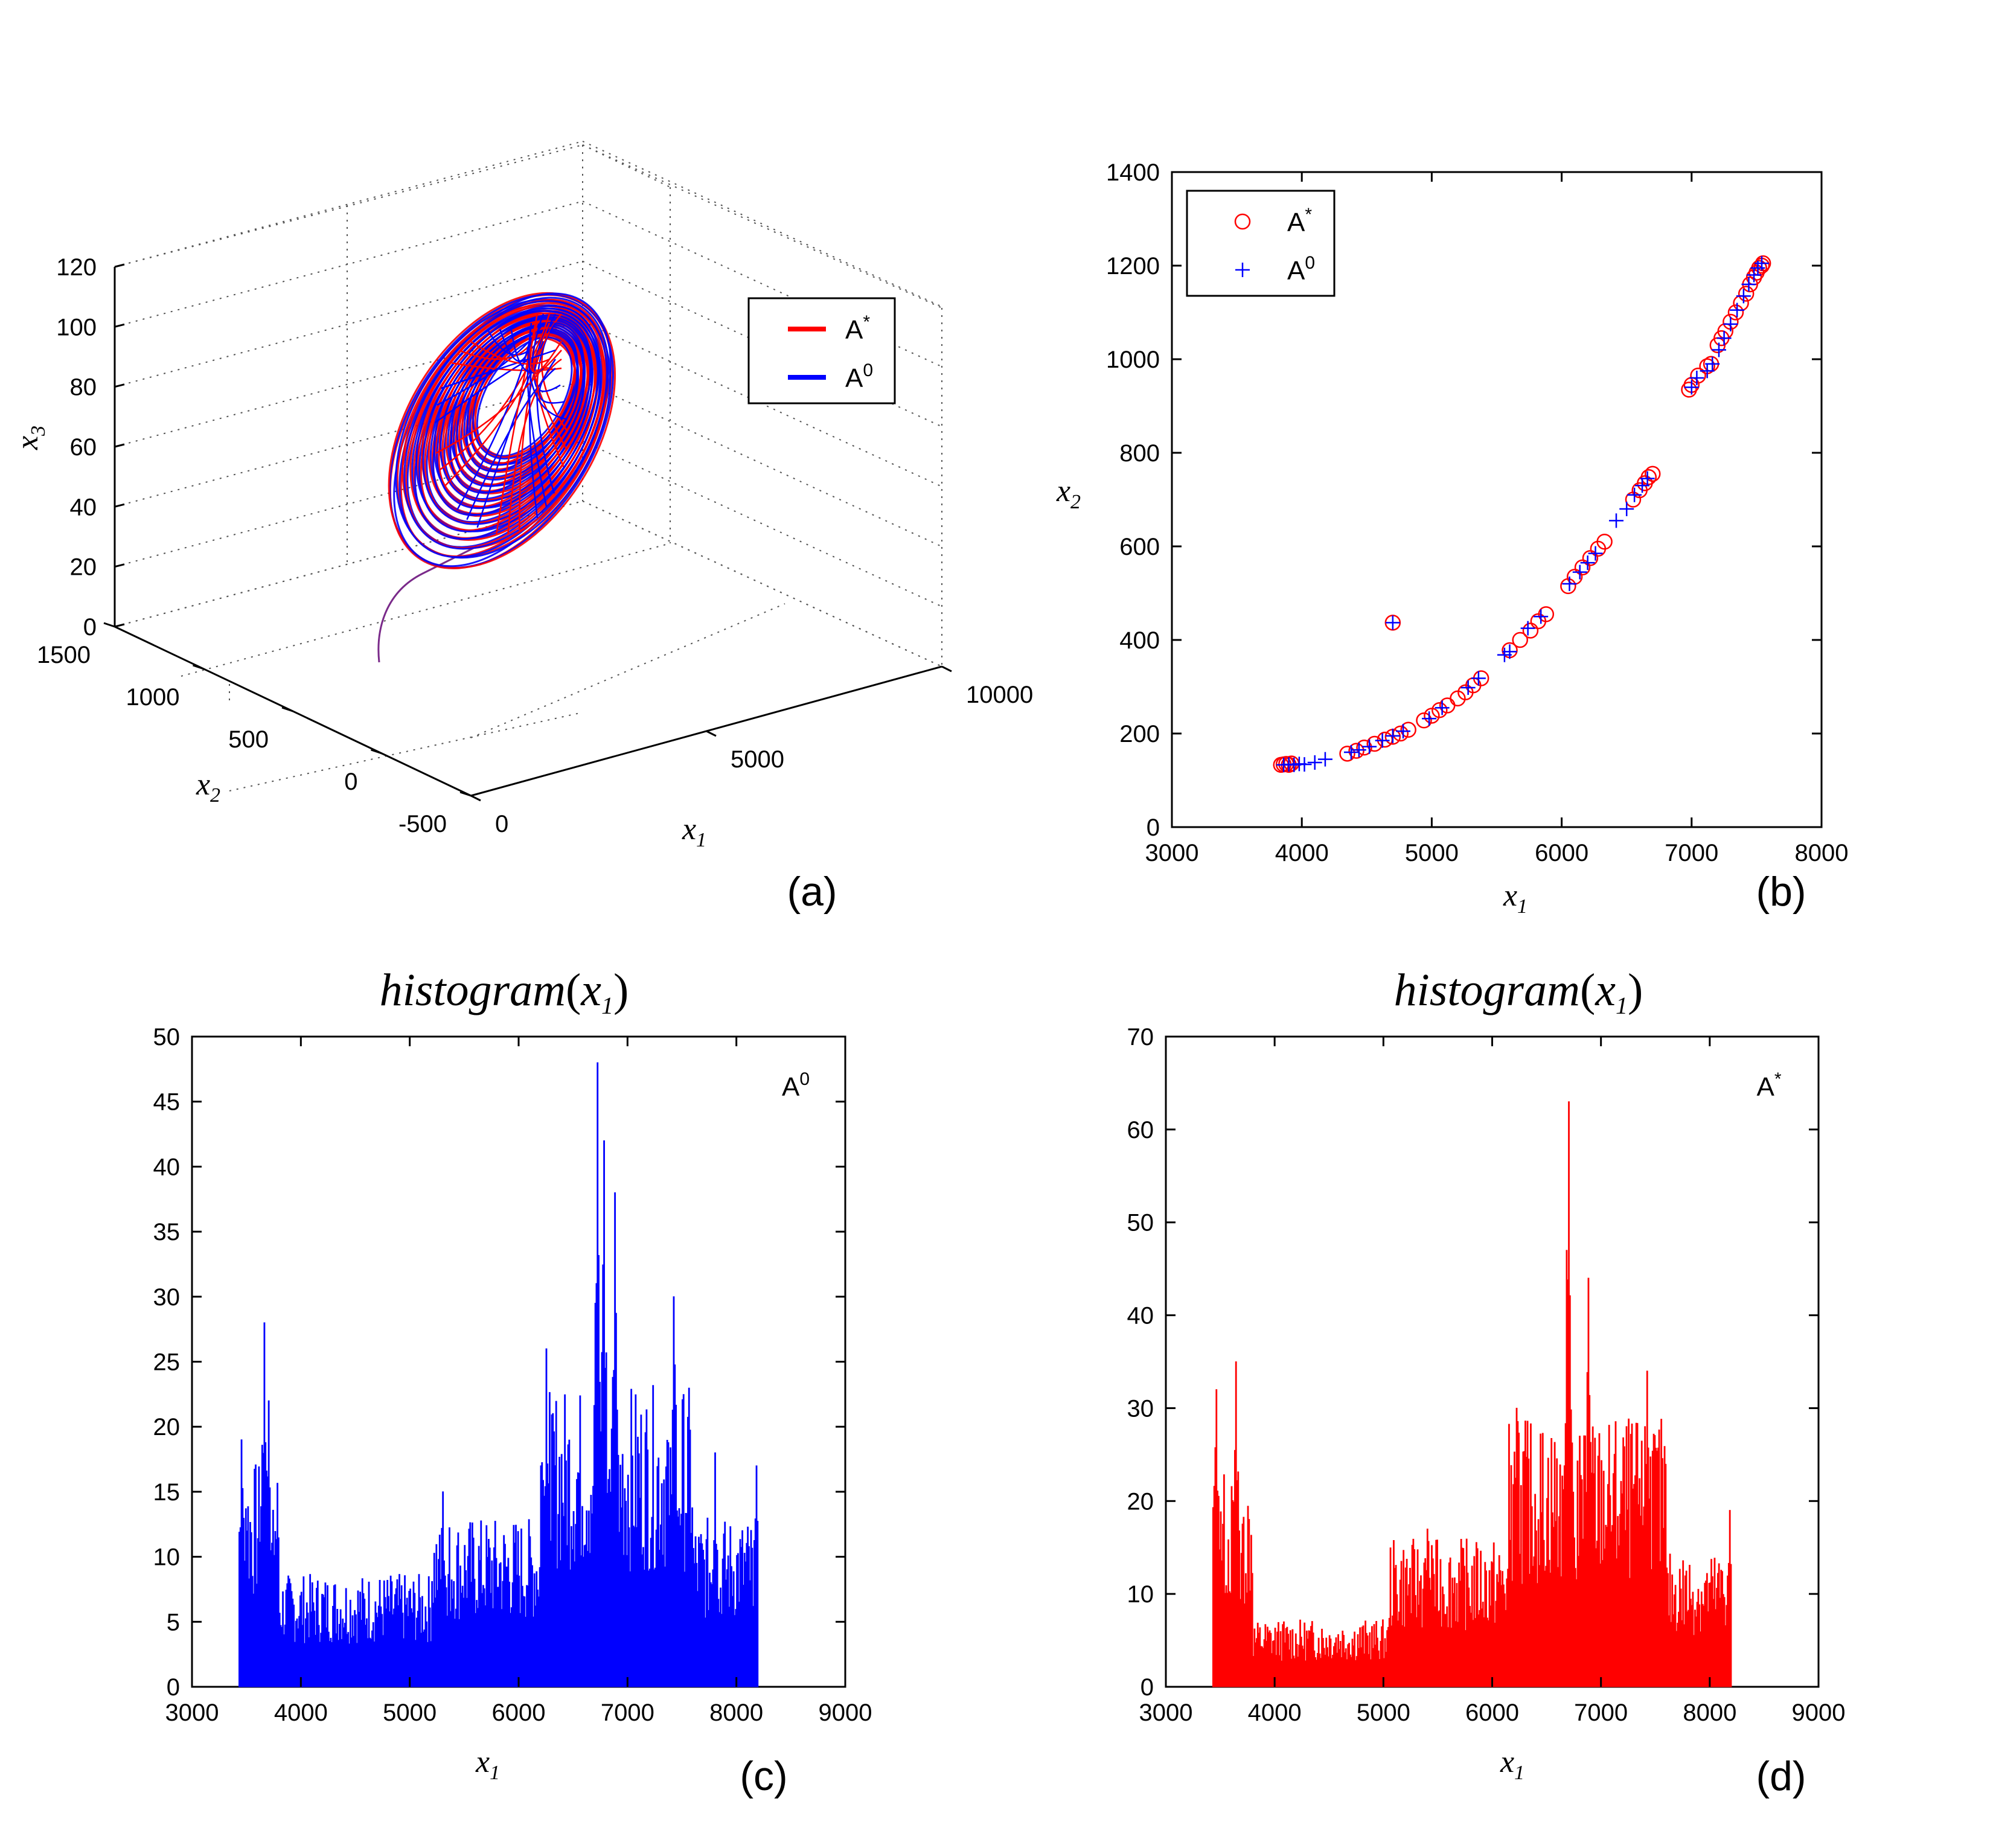 The height and width of the screenshot is (1848, 1993). What do you see at coordinates (64, 655) in the screenshot?
I see `tick-label: 1500` at bounding box center [64, 655].